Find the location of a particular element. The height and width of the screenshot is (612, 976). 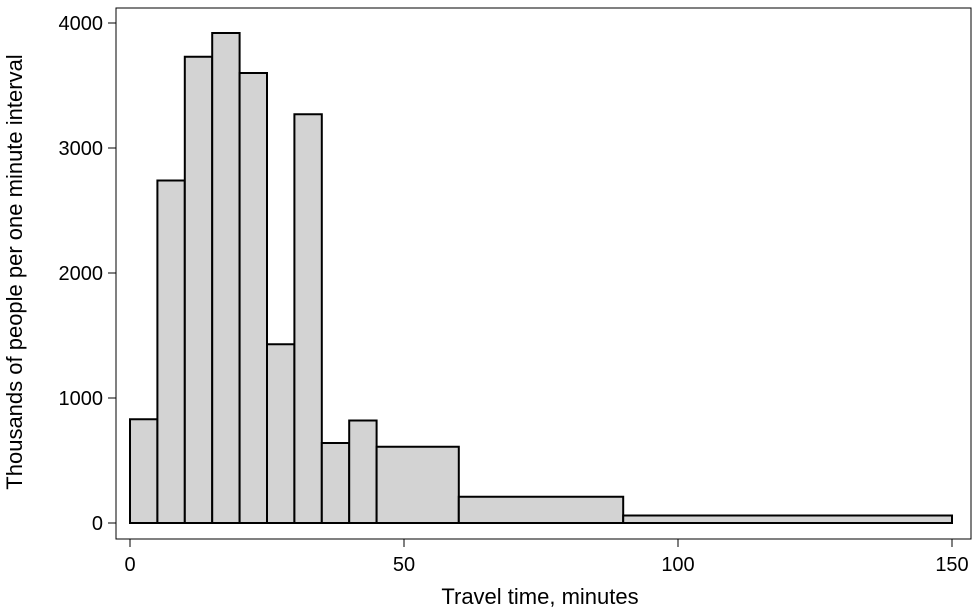

y-axis: 0 1000 2000 3000 4000 is located at coordinates (87, 274).